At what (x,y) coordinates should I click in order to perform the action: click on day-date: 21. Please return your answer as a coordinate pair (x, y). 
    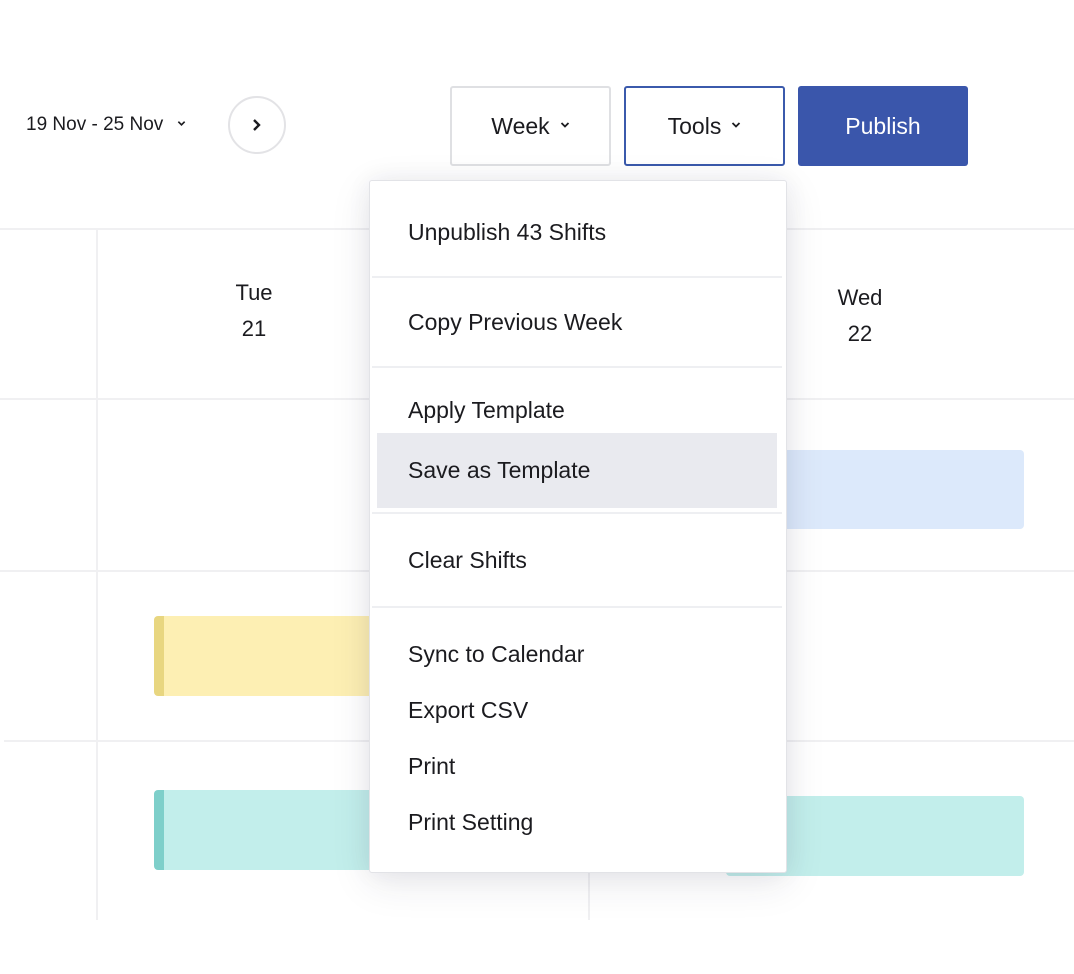
    Looking at the image, I should click on (254, 328).